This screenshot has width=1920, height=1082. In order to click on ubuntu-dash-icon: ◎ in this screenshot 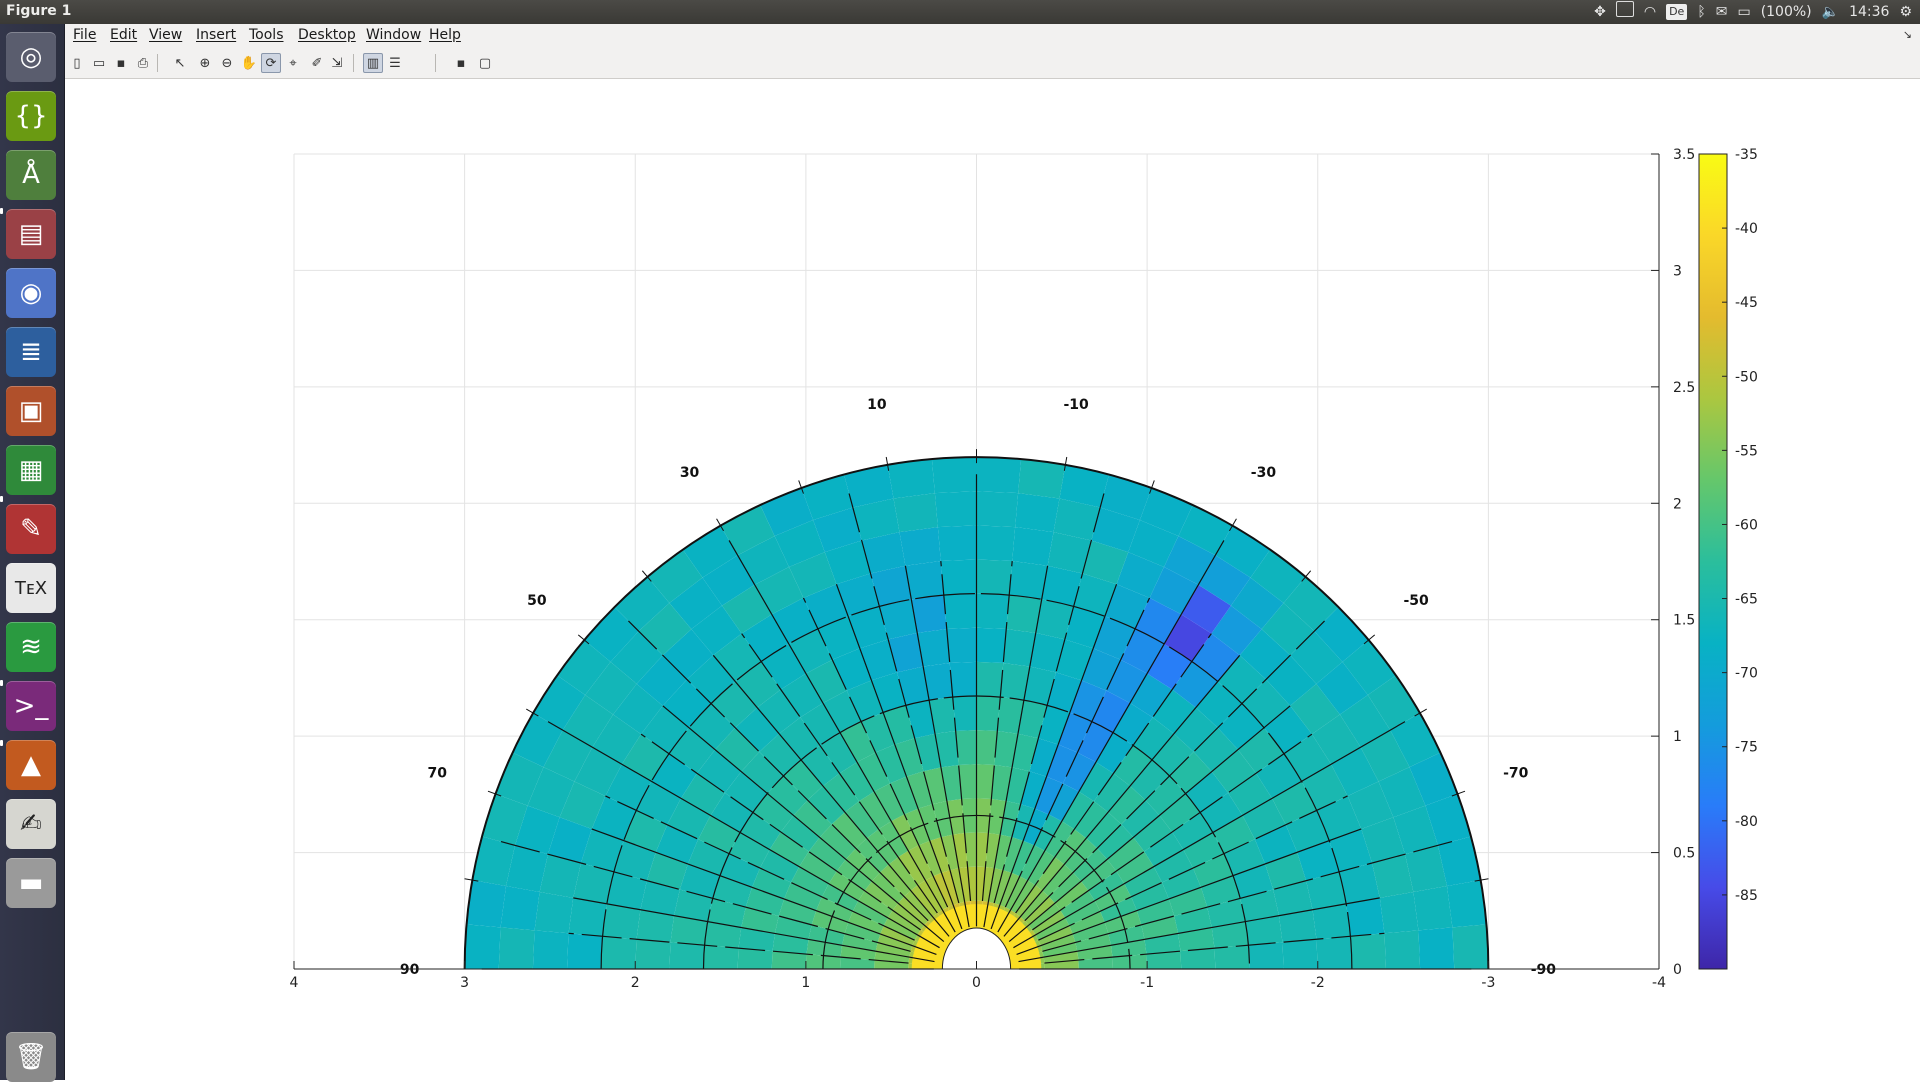, I will do `click(31, 57)`.